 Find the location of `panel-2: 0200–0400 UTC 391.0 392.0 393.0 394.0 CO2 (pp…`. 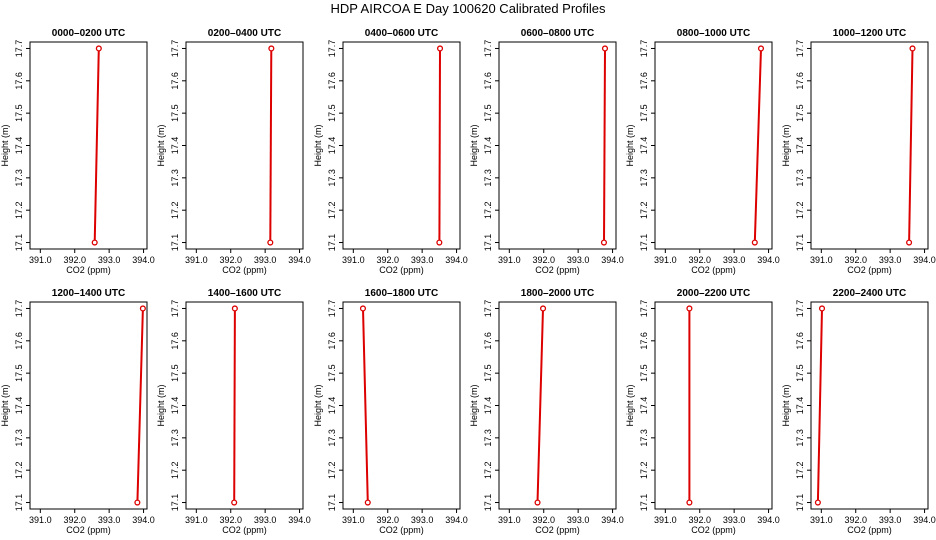

panel-2: 0200–0400 UTC 391.0 392.0 393.0 394.0 CO2 (pp… is located at coordinates (233, 151).